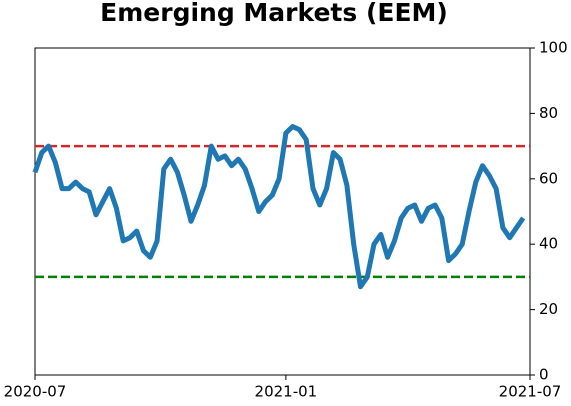 This screenshot has height=406, width=571. What do you see at coordinates (548, 178) in the screenshot?
I see `y-tick-label: 60` at bounding box center [548, 178].